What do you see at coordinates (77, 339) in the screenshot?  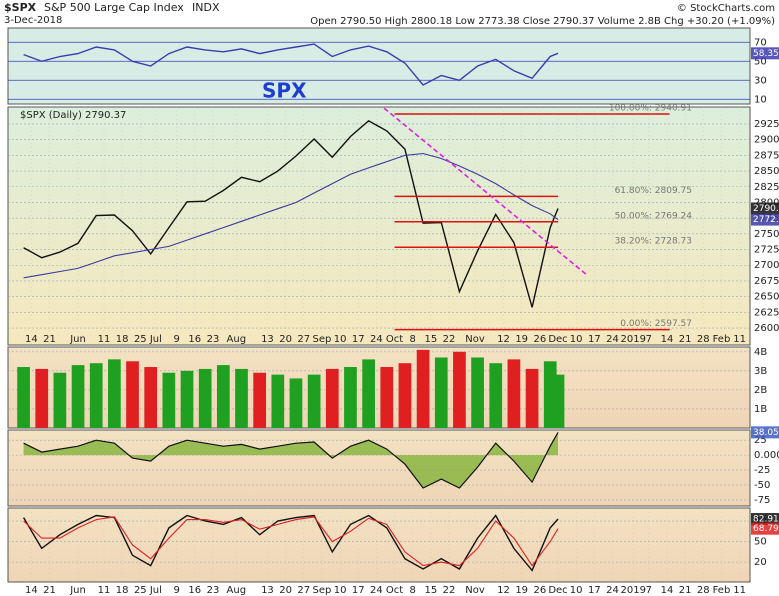 I see `x-tick-label: Jun` at bounding box center [77, 339].